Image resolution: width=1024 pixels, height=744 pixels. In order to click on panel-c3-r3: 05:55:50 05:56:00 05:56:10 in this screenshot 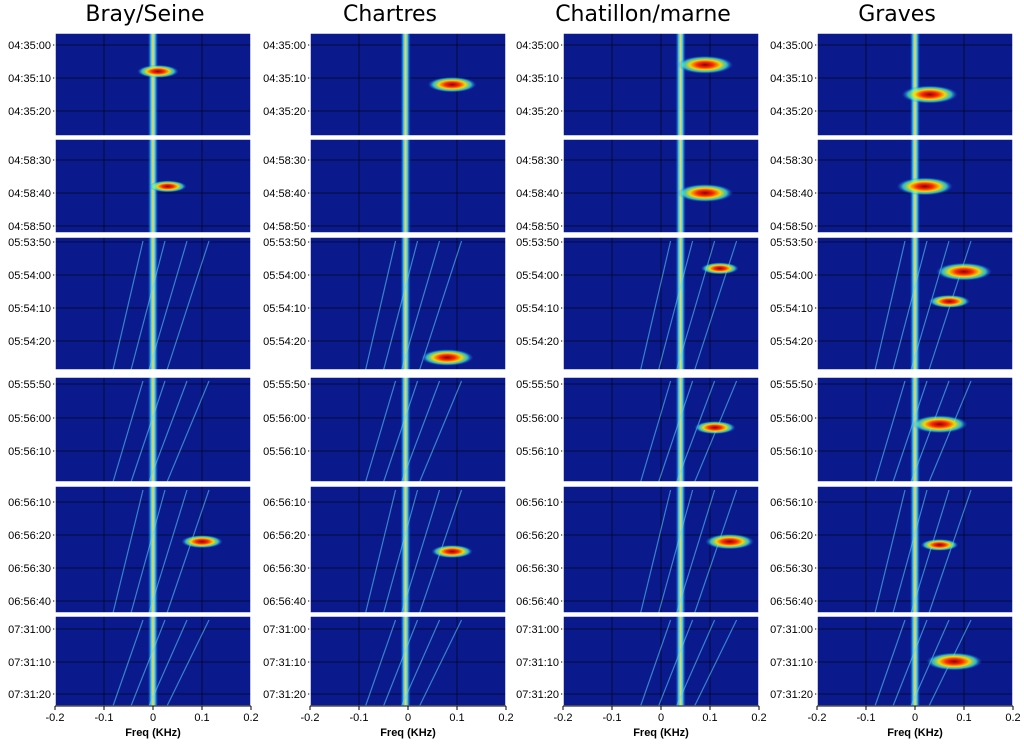, I will do `click(892, 429)`.